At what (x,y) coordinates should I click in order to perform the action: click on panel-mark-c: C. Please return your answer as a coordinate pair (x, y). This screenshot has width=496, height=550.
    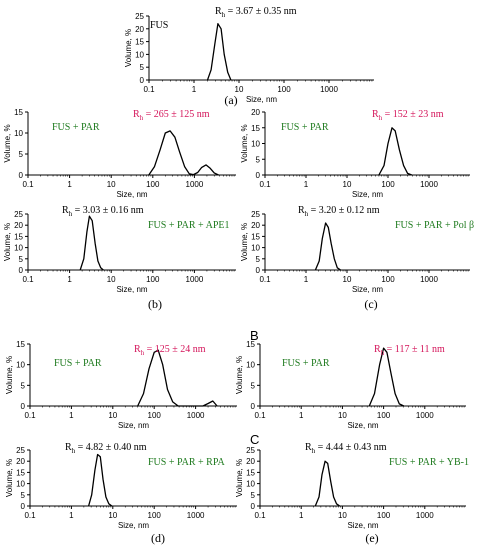
    Looking at the image, I should click on (254, 439).